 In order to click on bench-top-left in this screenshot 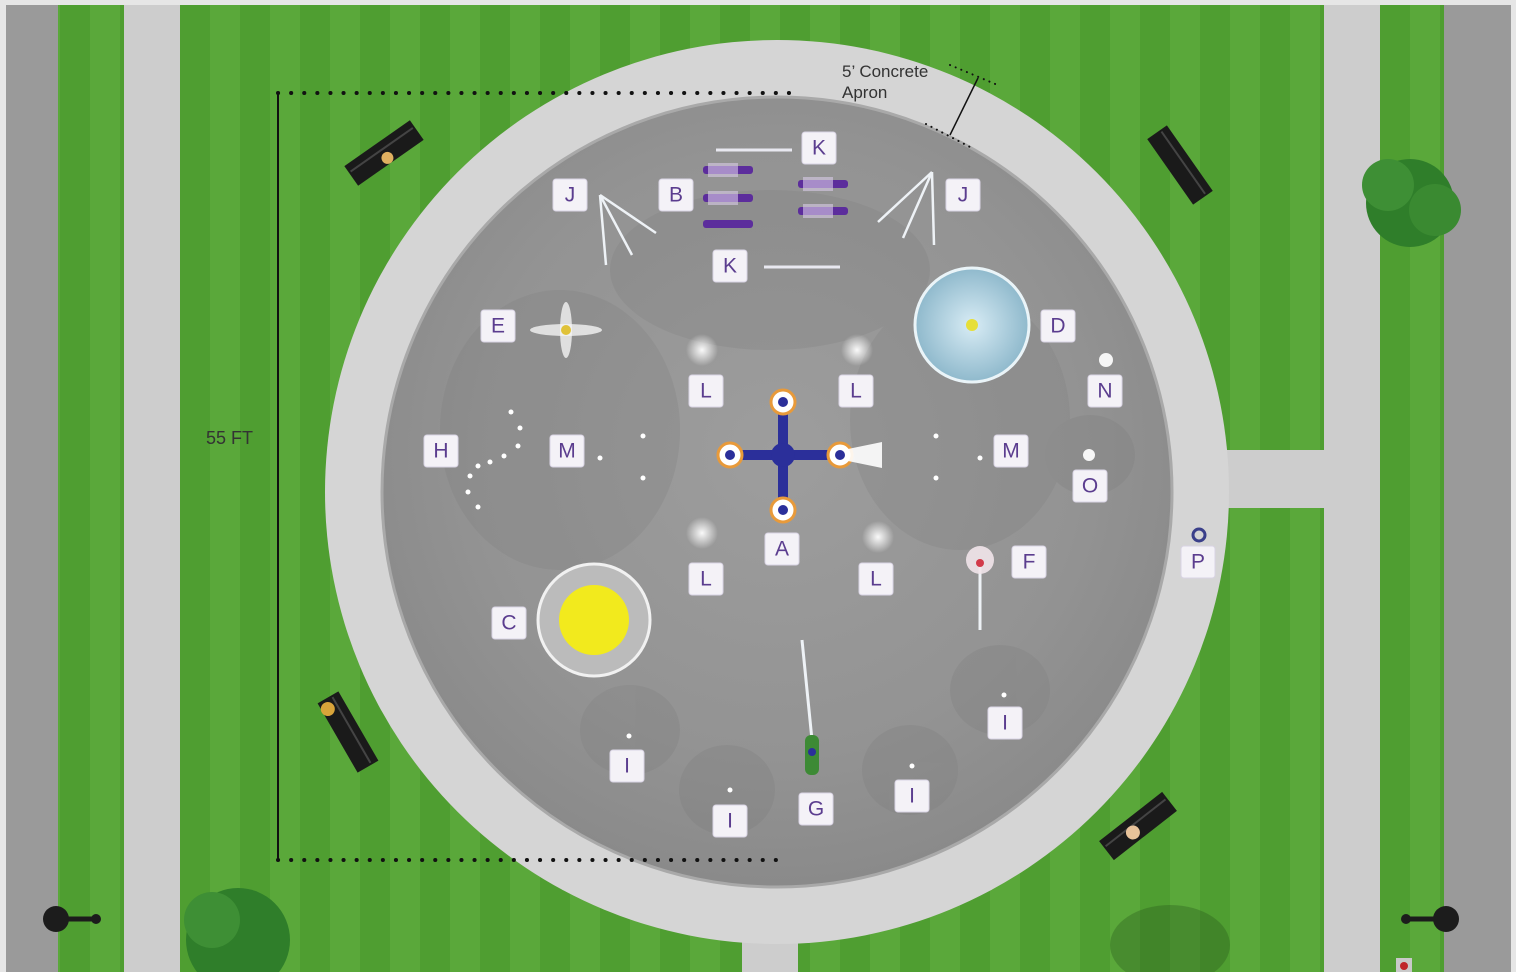, I will do `click(384, 153)`.